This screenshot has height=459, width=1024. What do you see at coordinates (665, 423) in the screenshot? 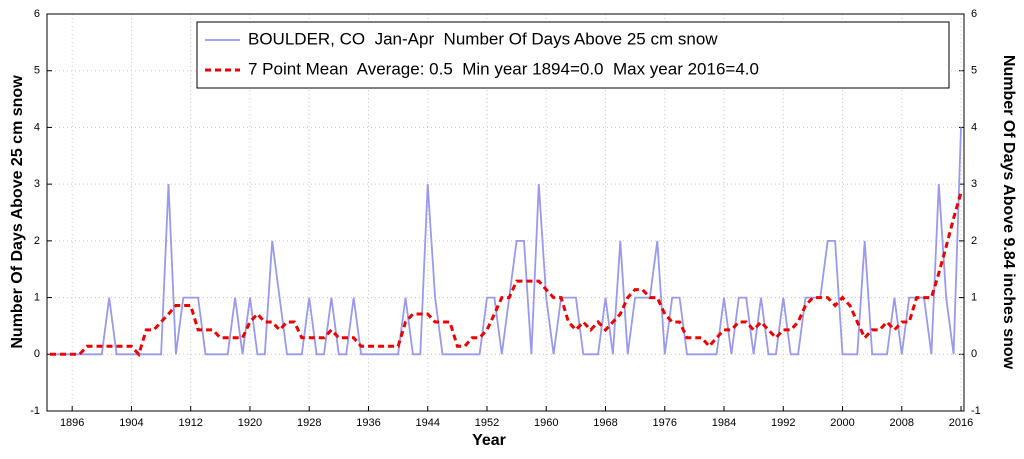
I see `x-tick-label: 1976` at bounding box center [665, 423].